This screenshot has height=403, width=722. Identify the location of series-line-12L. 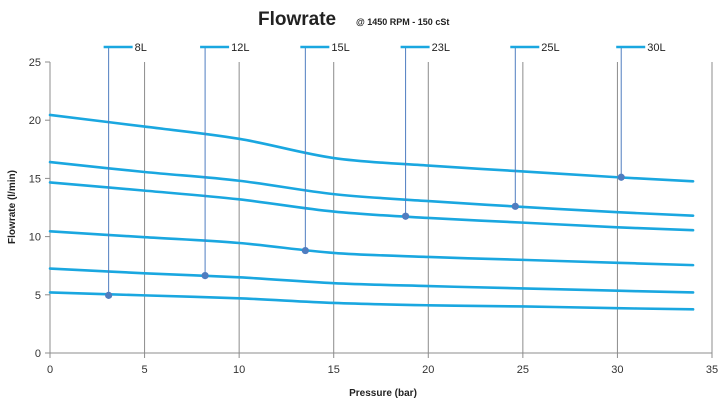
(371, 280).